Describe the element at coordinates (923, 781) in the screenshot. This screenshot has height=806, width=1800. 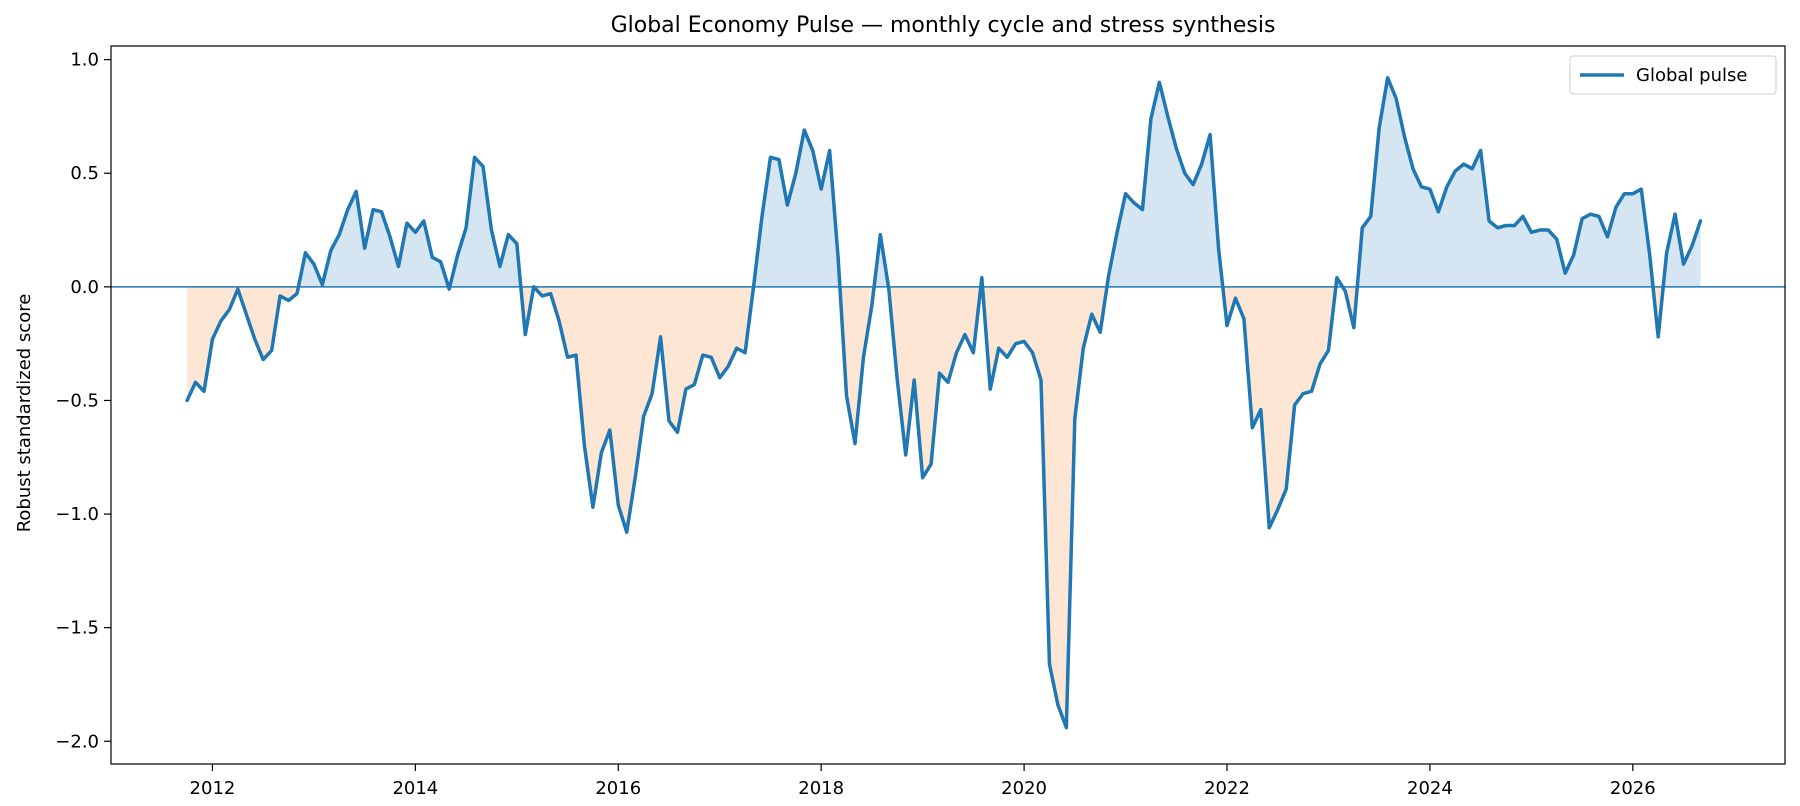
I see `x-axis: 2012 2014 2016 2018 2020 2022 2024 2026` at that location.